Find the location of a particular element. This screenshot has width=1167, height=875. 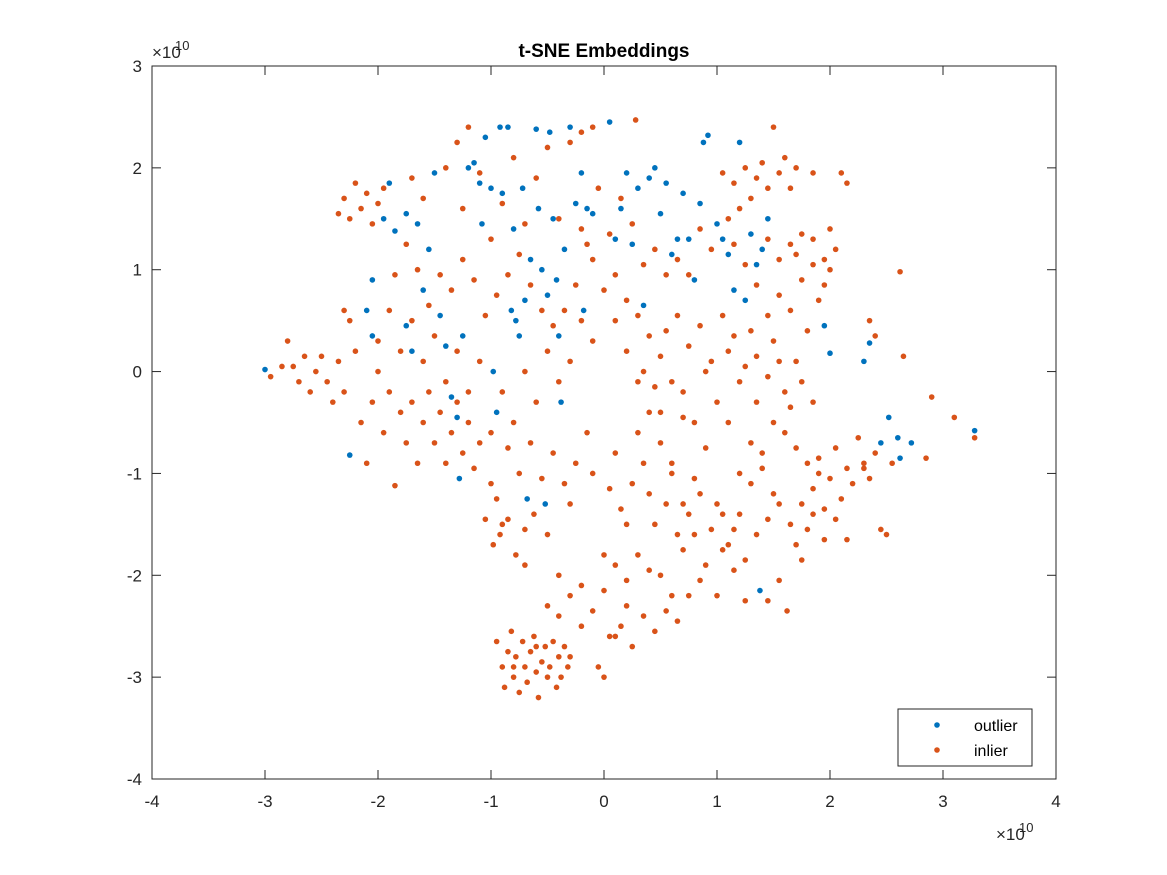

x-tick-label: -2 is located at coordinates (377, 801).